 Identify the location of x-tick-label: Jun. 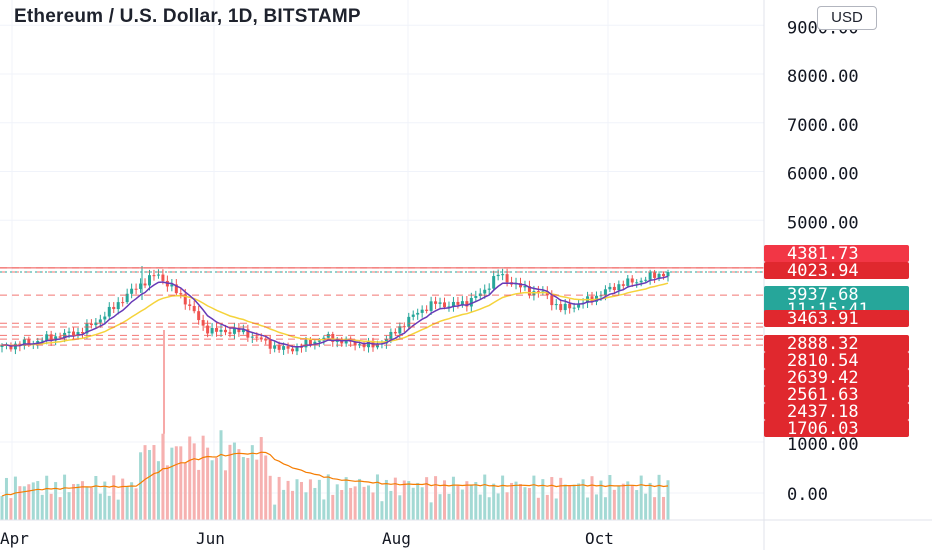
(210, 538).